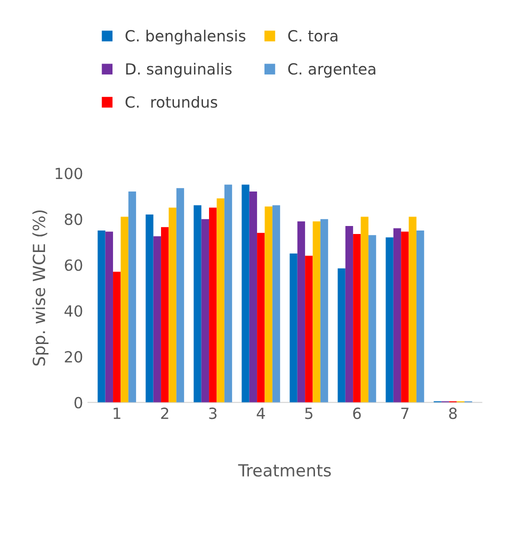  I want to click on y-tick-label: 20, so click(73, 357).